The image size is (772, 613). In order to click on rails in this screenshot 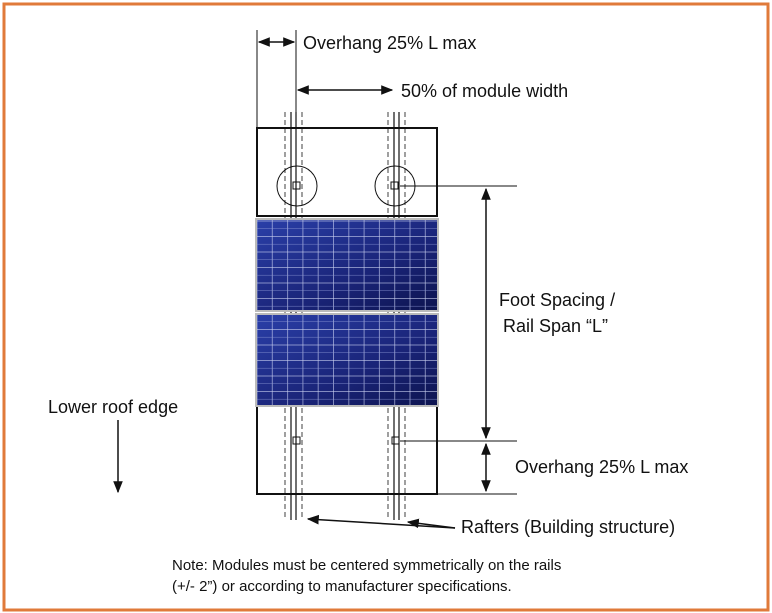, I will do `click(345, 316)`.